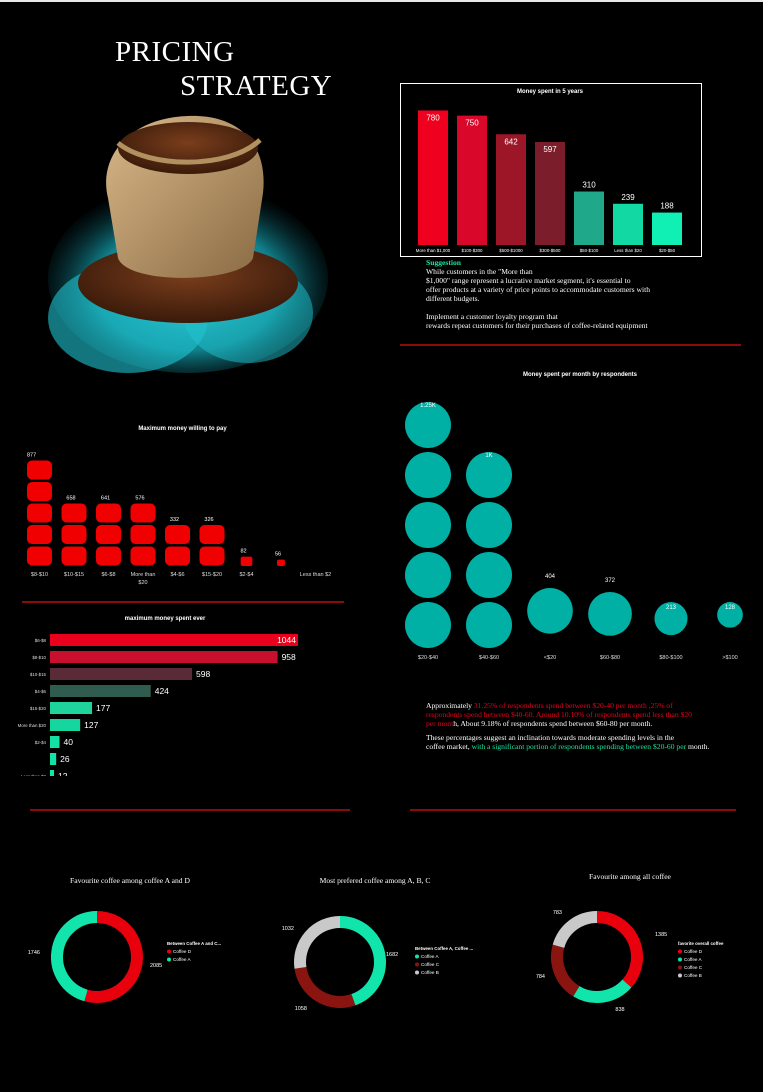 The image size is (763, 1092). Describe the element at coordinates (693, 959) in the screenshot. I see `legend-label: Coffee A` at that location.